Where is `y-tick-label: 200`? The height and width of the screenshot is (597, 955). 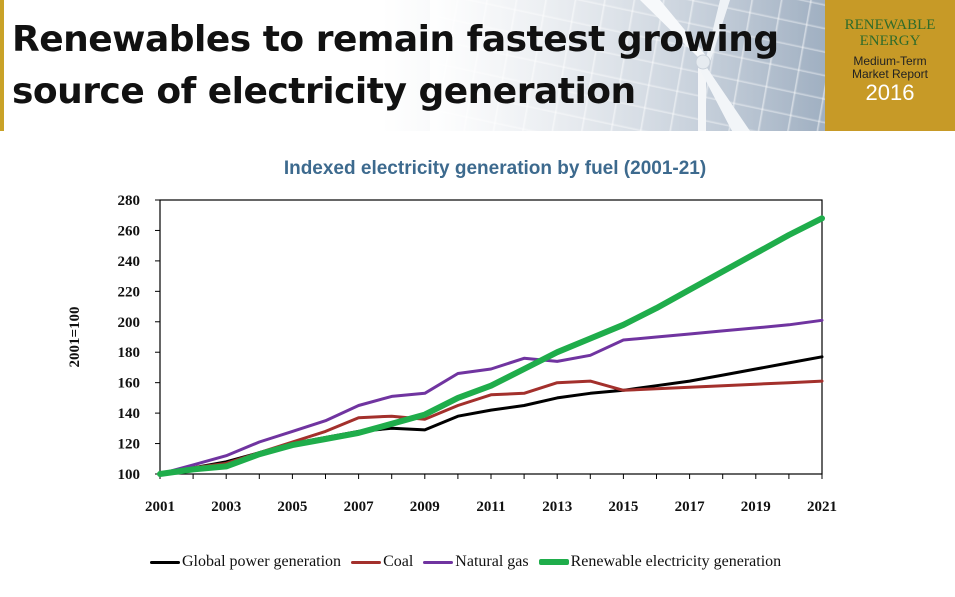
y-tick-label: 200 is located at coordinates (129, 323).